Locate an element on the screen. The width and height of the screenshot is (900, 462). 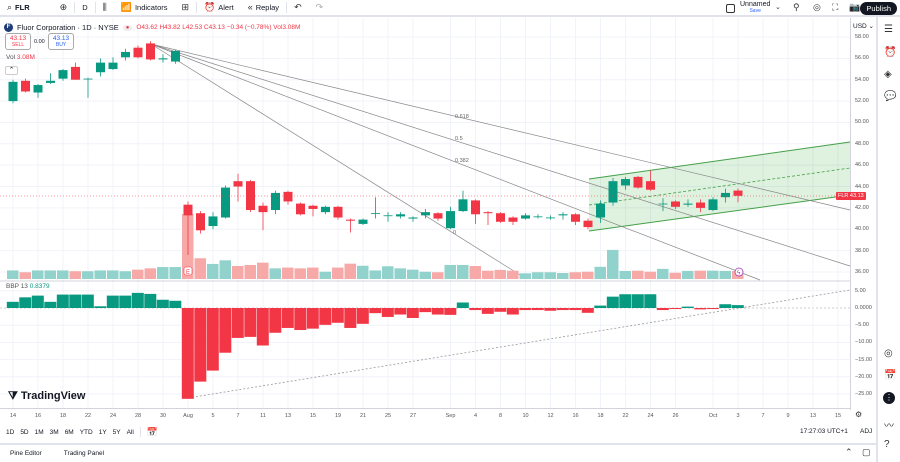
target-icon: ◎ is located at coordinates (888, 353).